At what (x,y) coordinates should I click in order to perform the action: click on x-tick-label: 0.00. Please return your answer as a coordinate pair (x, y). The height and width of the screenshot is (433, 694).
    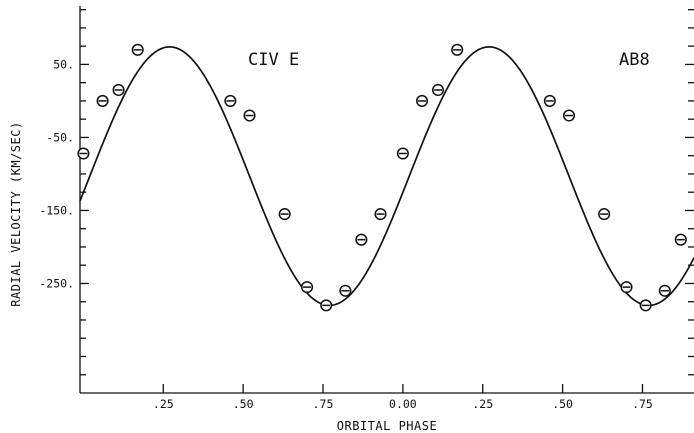
    Looking at the image, I should click on (403, 404).